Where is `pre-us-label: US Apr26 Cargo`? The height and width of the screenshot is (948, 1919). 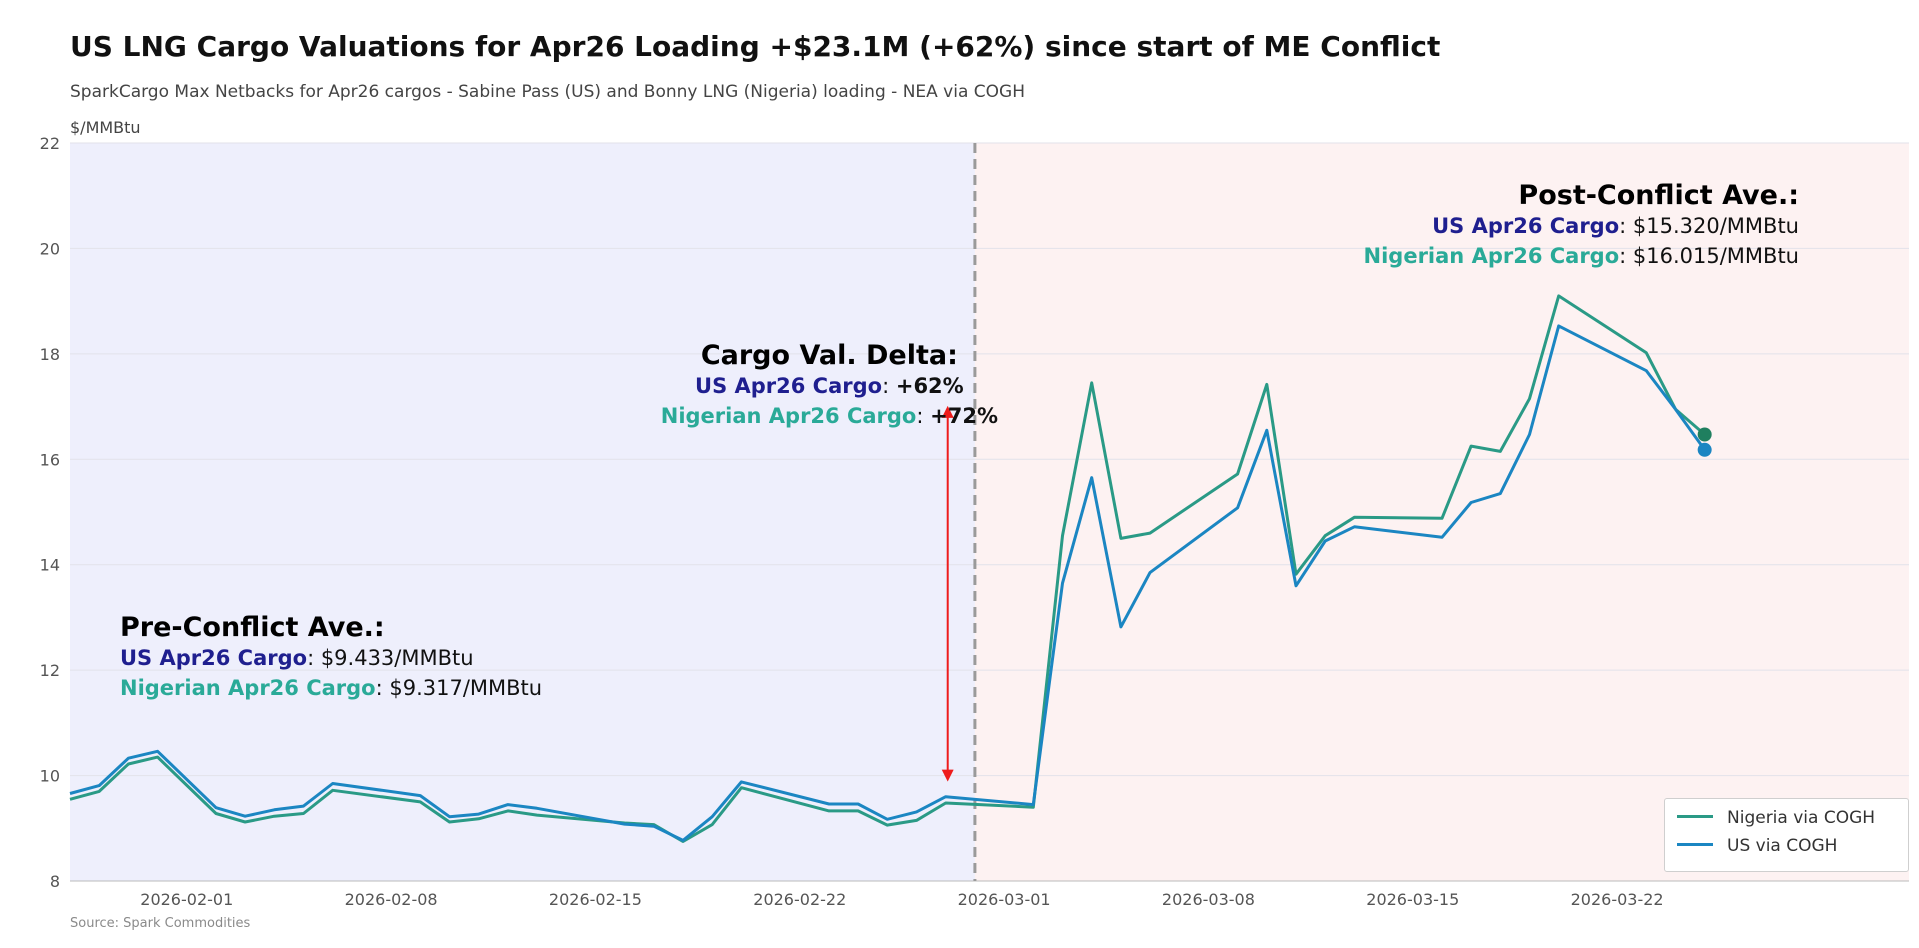
pre-us-label: US Apr26 Cargo is located at coordinates (214, 658).